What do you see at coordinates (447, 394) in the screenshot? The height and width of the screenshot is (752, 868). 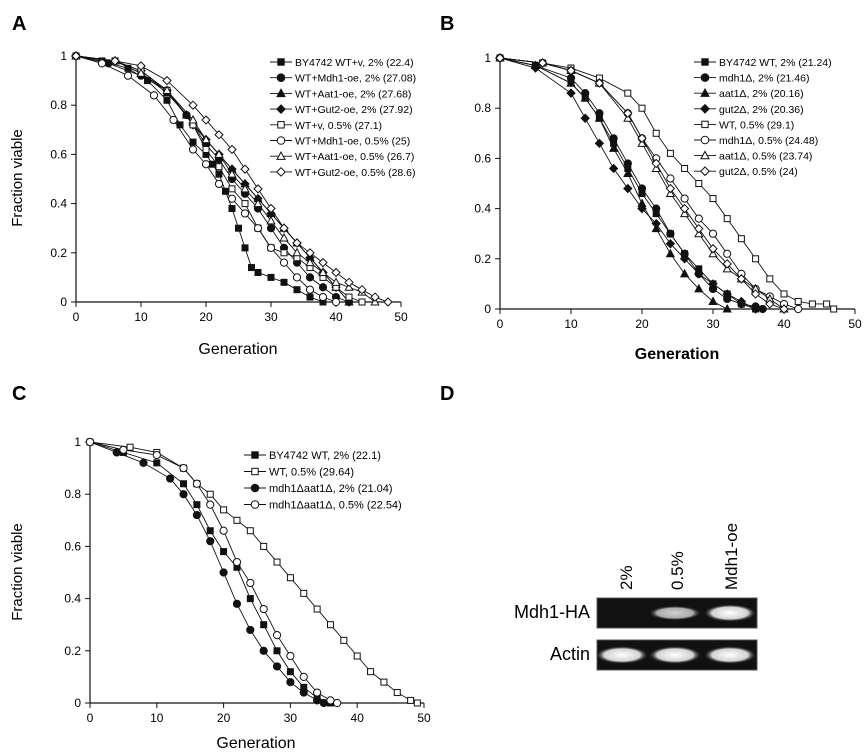 I see `panel-letter-d: D` at bounding box center [447, 394].